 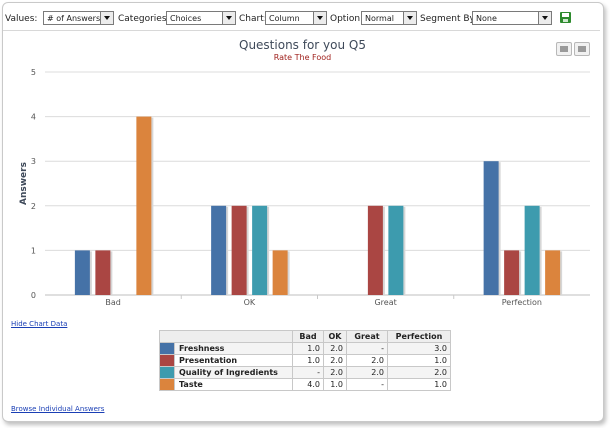 I want to click on save-icon, so click(x=565, y=17).